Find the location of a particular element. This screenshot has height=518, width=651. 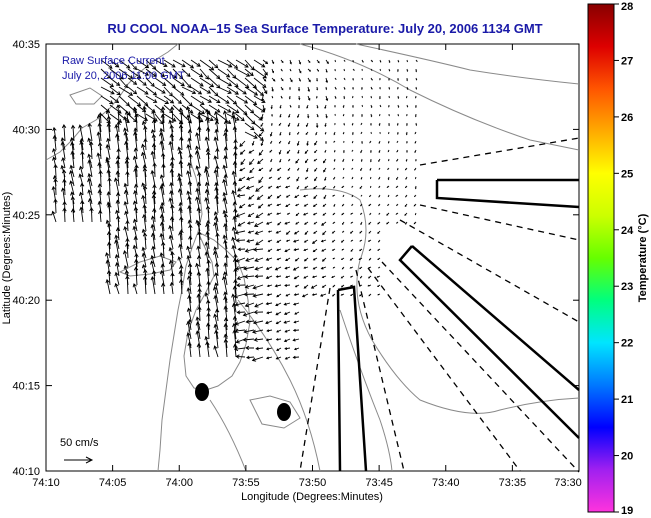

x-tick-label: 73:35 is located at coordinates (513, 483).